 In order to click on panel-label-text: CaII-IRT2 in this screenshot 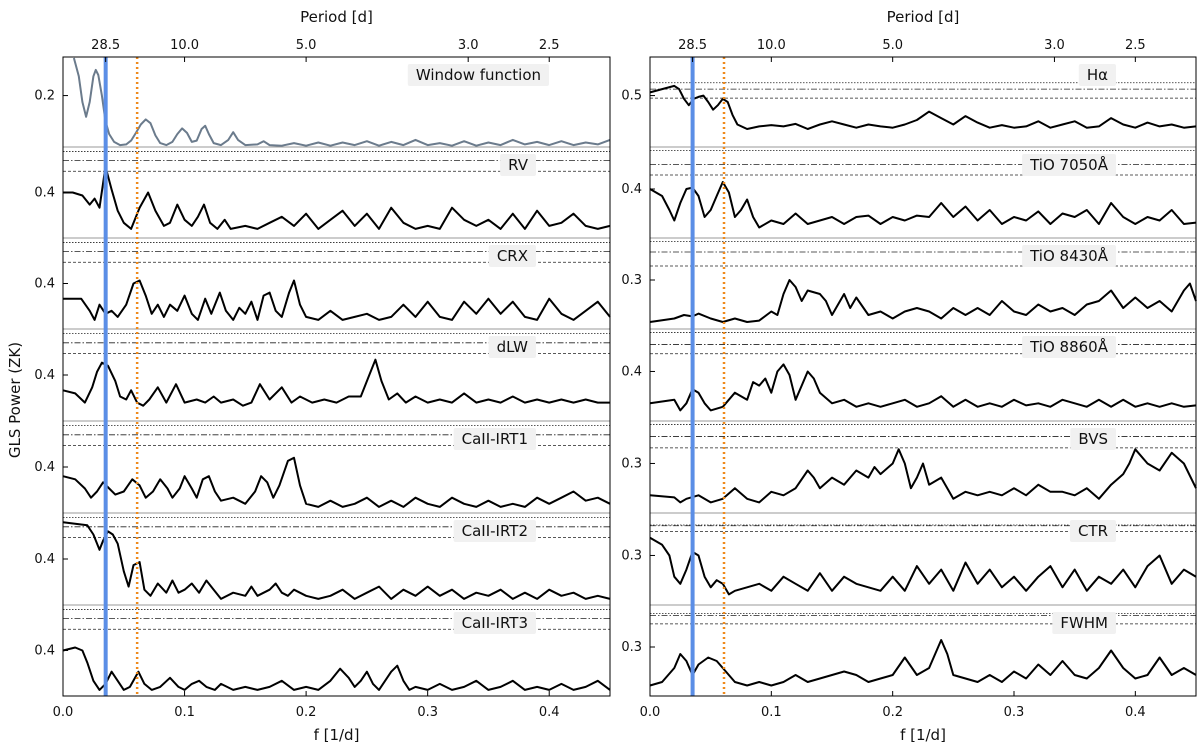, I will do `click(495, 531)`.